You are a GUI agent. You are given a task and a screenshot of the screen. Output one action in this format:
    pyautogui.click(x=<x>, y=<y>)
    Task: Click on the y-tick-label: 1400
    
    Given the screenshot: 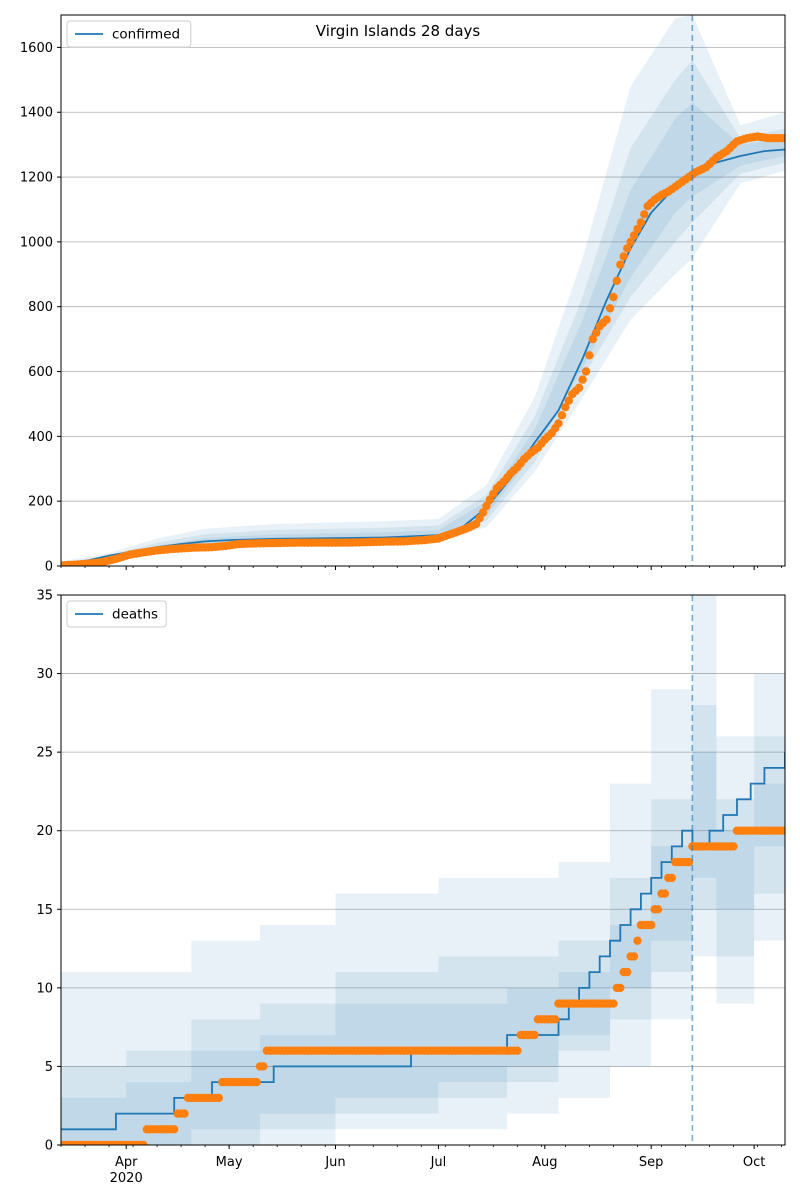 What is the action you would take?
    pyautogui.click(x=36, y=113)
    